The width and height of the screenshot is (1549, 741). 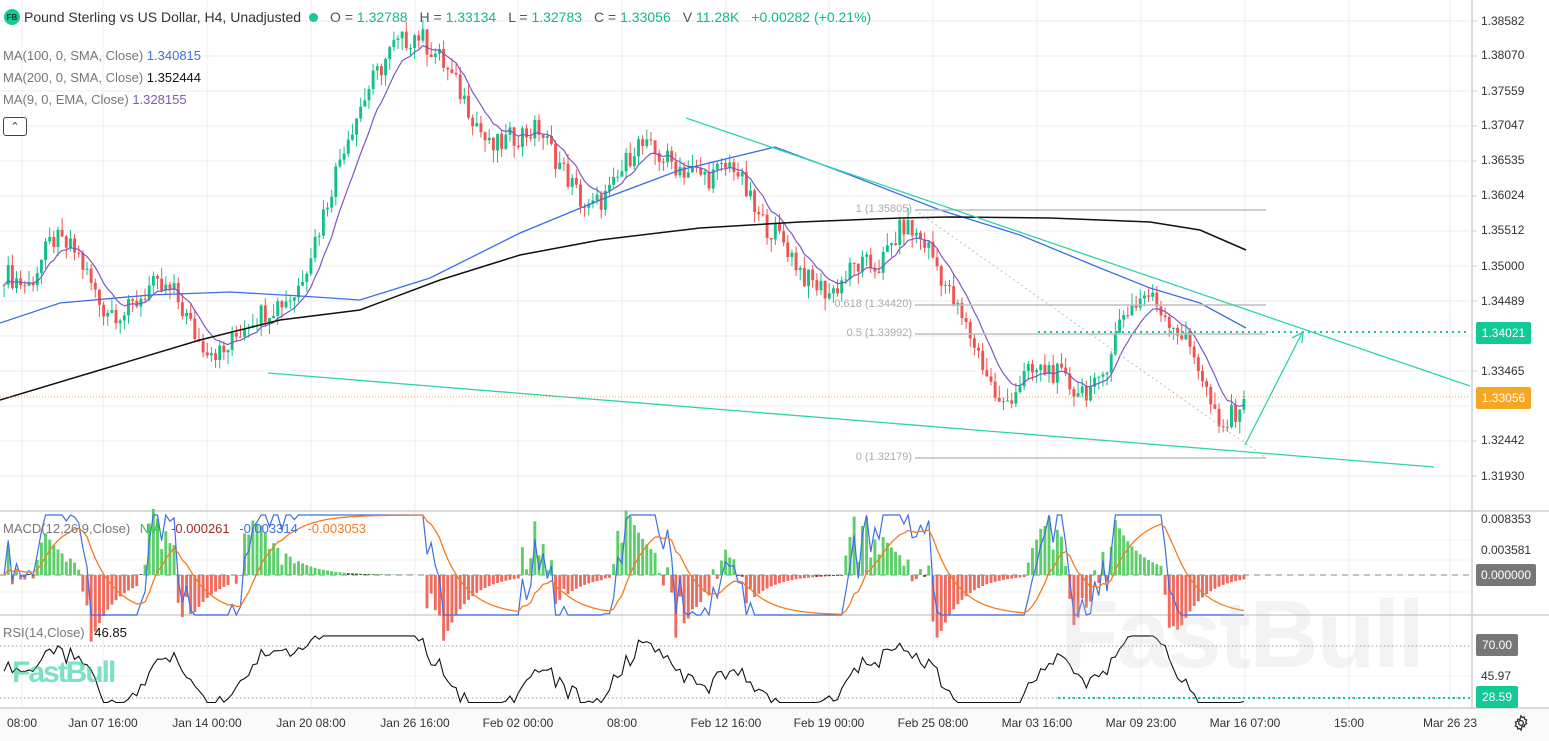 What do you see at coordinates (268, 528) in the screenshot?
I see `macd-line-value: -0.003314` at bounding box center [268, 528].